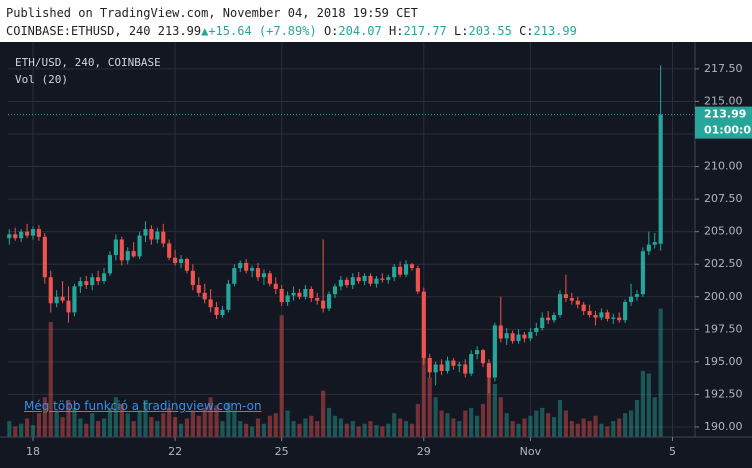 Image resolution: width=752 pixels, height=468 pixels. Describe the element at coordinates (723, 361) in the screenshot. I see `y-tick-label: 195.00` at that location.